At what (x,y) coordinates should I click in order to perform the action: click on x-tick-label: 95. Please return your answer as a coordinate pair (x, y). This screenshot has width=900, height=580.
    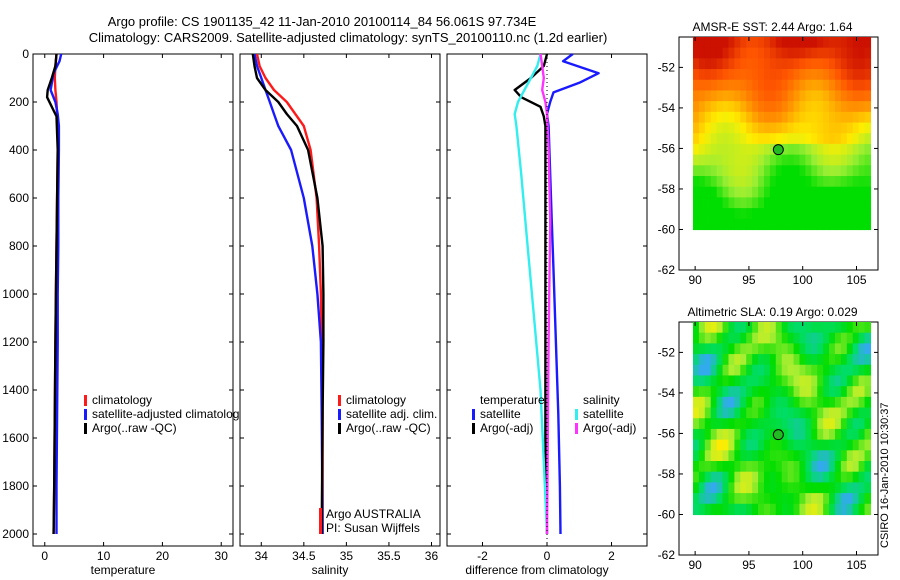
    Looking at the image, I should click on (749, 565).